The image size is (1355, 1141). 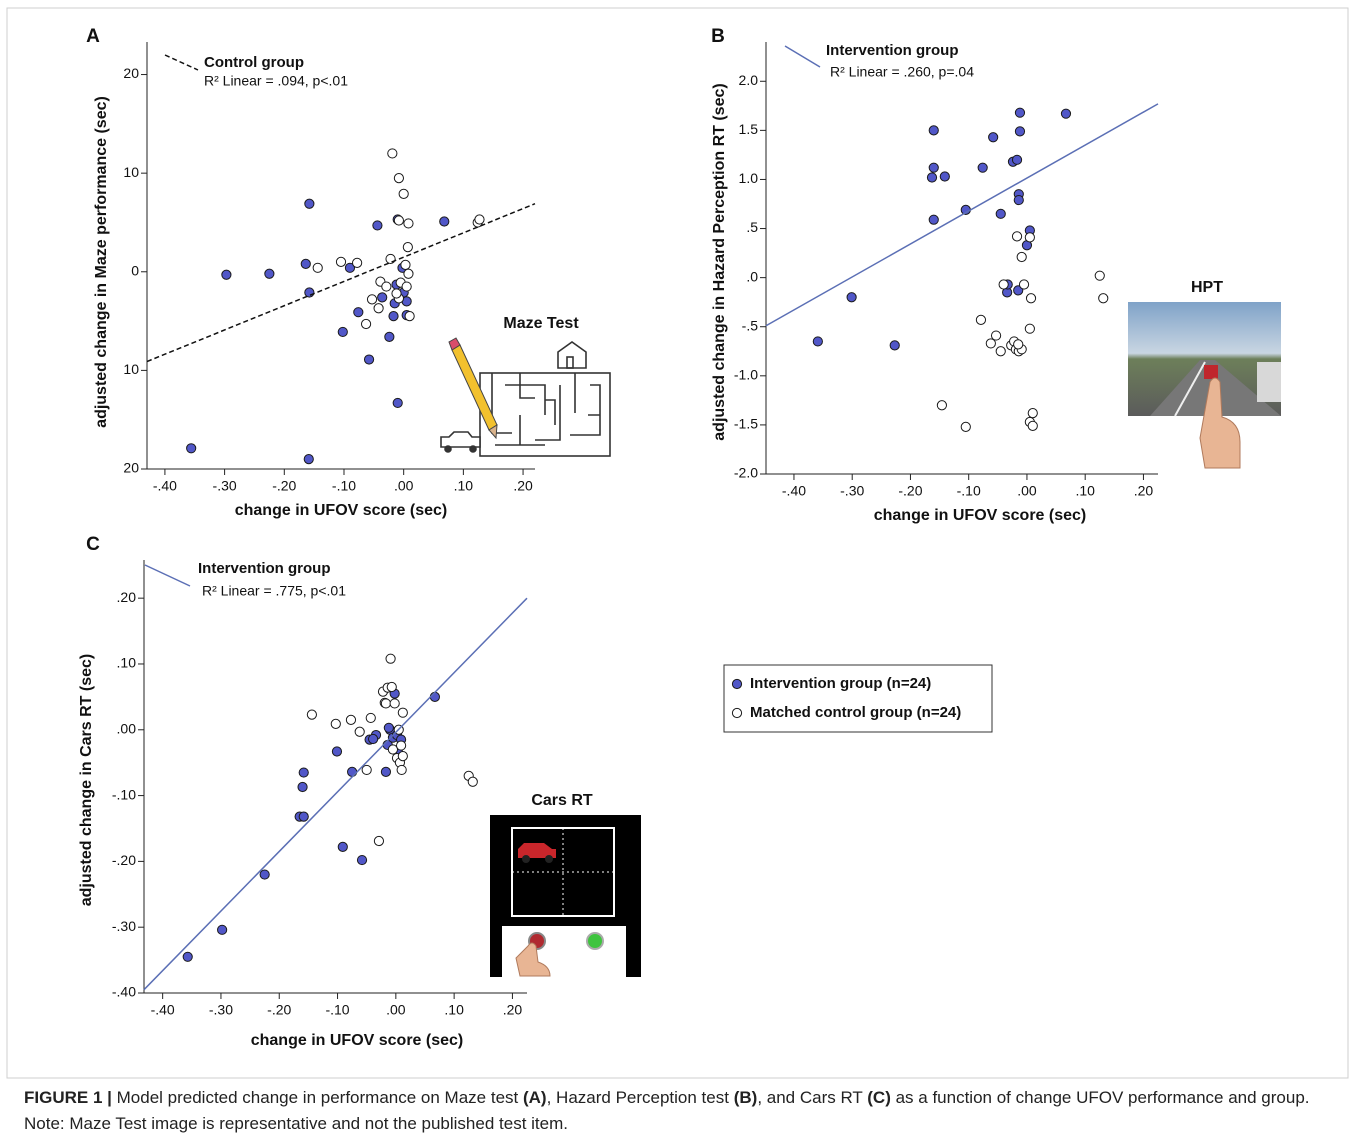 What do you see at coordinates (131, 172) in the screenshot?
I see `y-tick-label: 10` at bounding box center [131, 172].